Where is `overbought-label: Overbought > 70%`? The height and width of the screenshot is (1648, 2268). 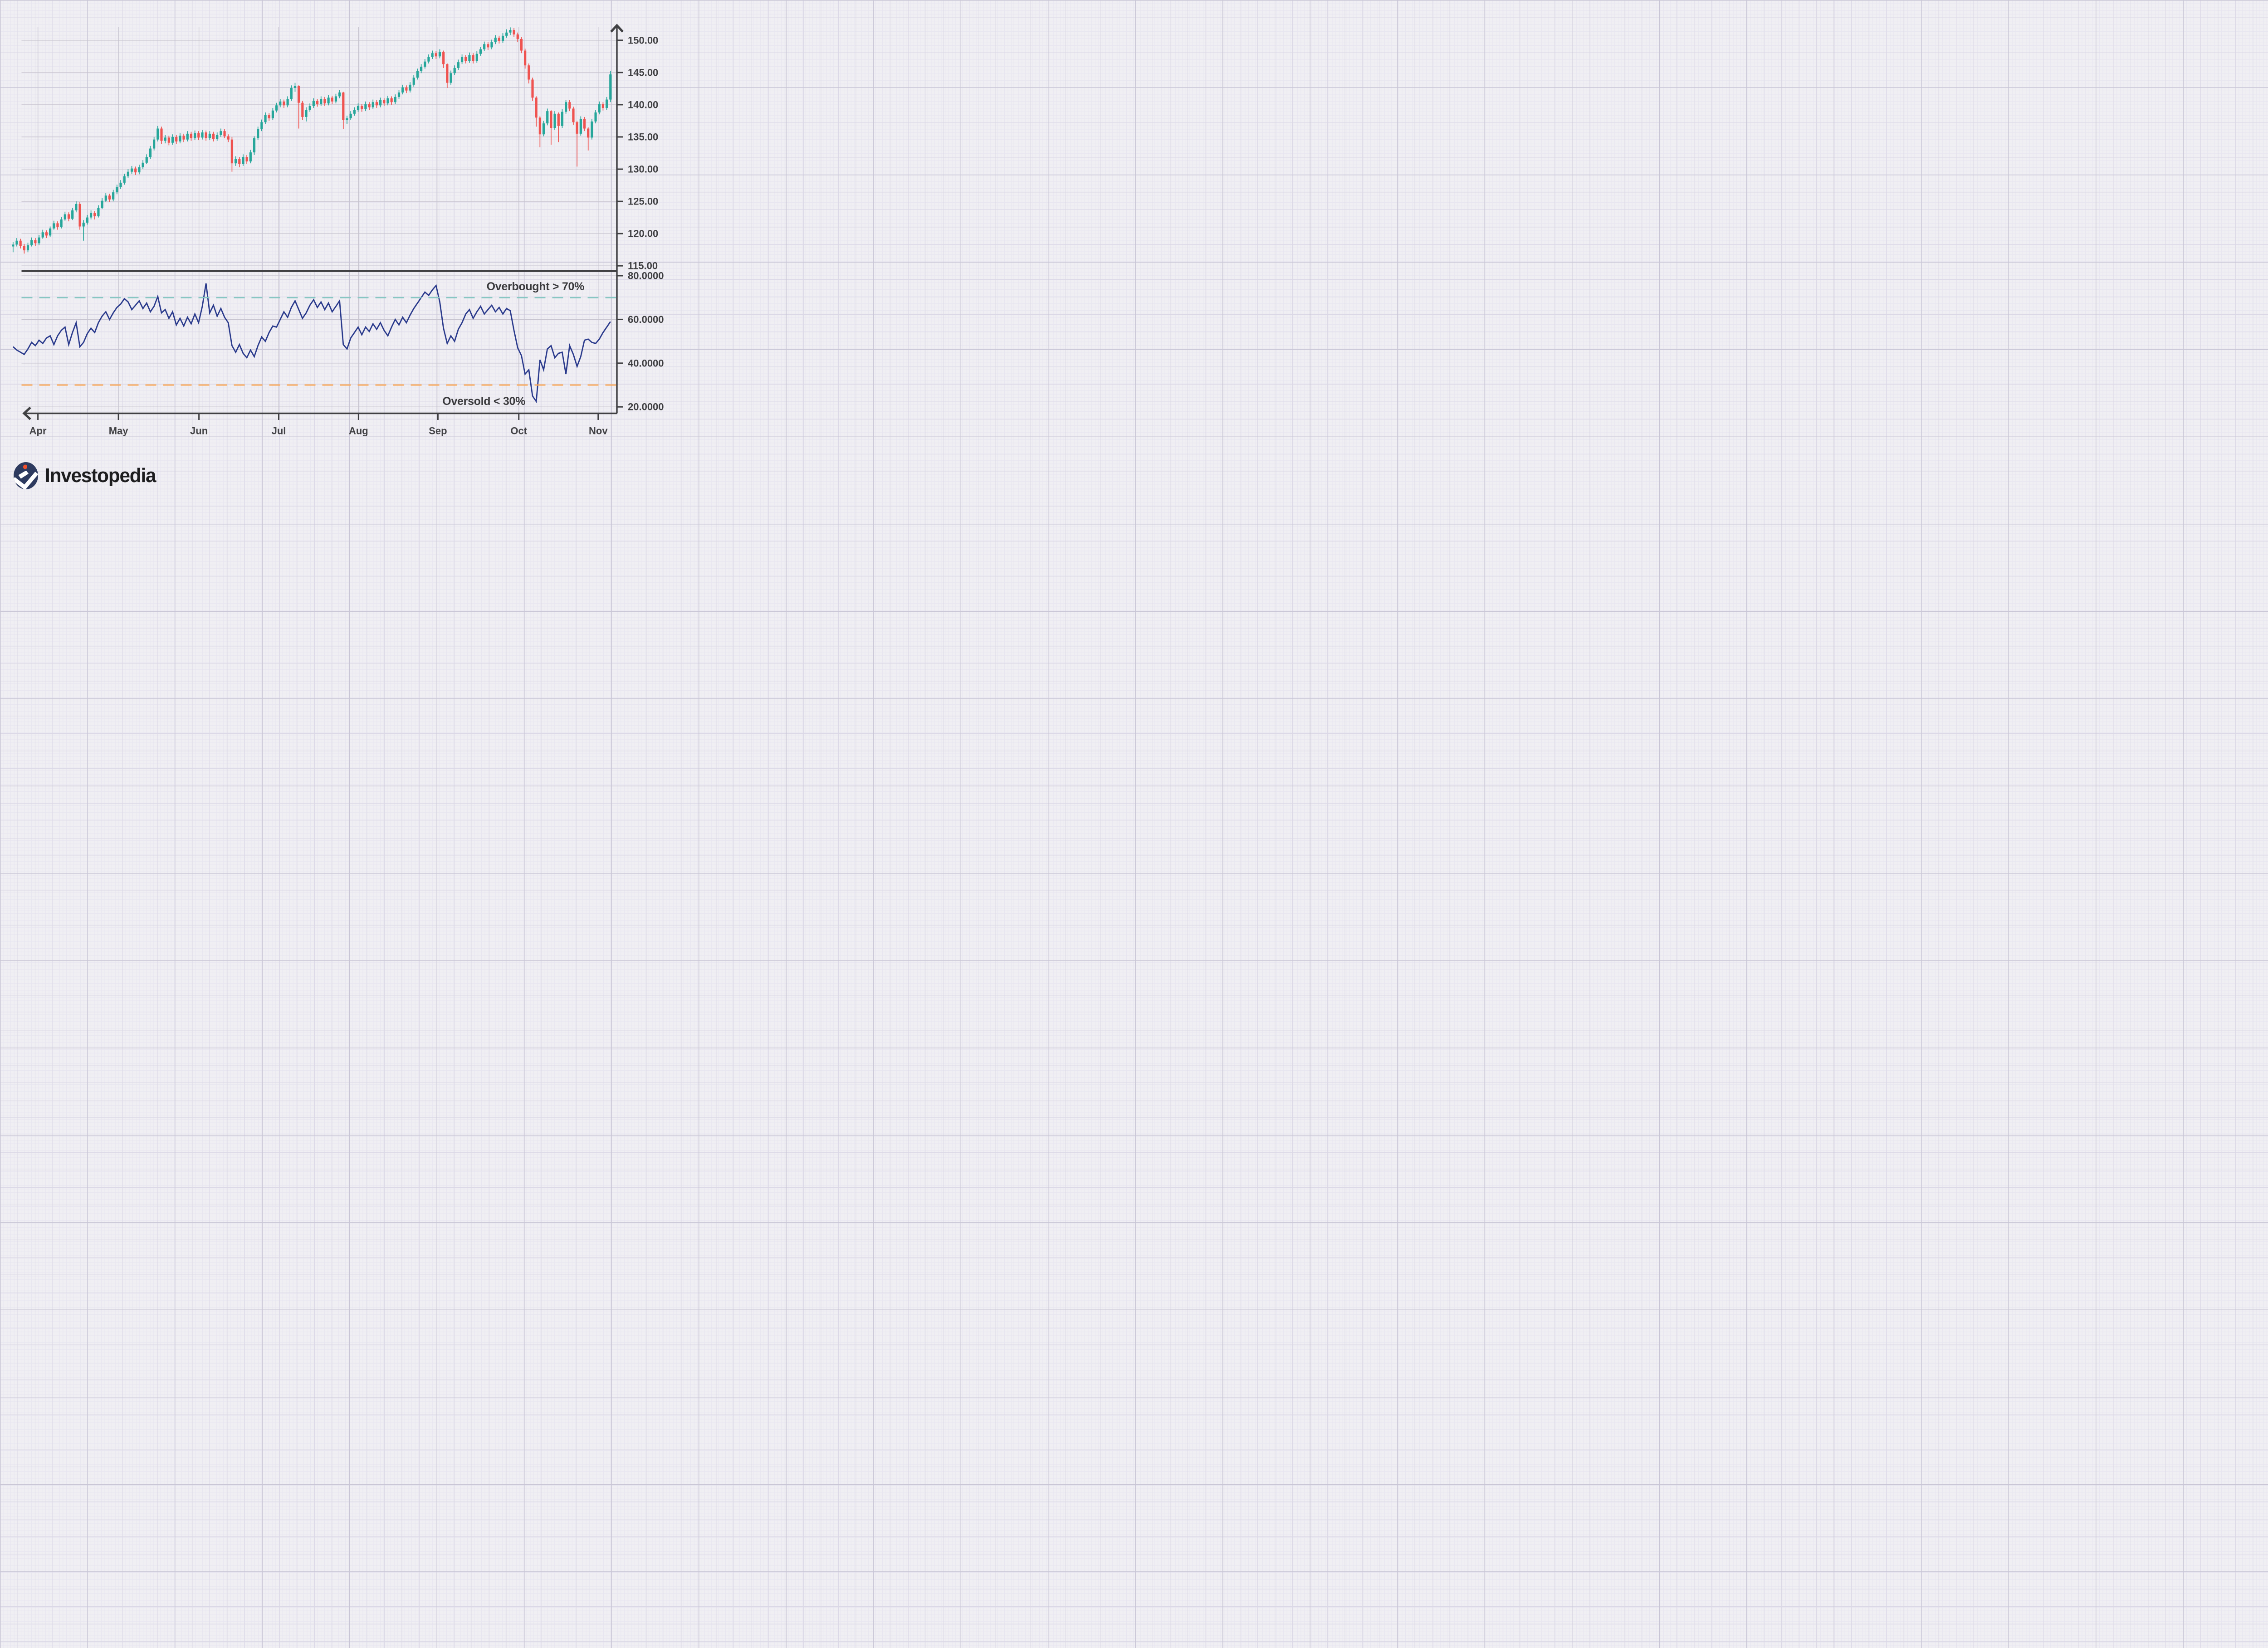 overbought-label: Overbought > 70% is located at coordinates (535, 286).